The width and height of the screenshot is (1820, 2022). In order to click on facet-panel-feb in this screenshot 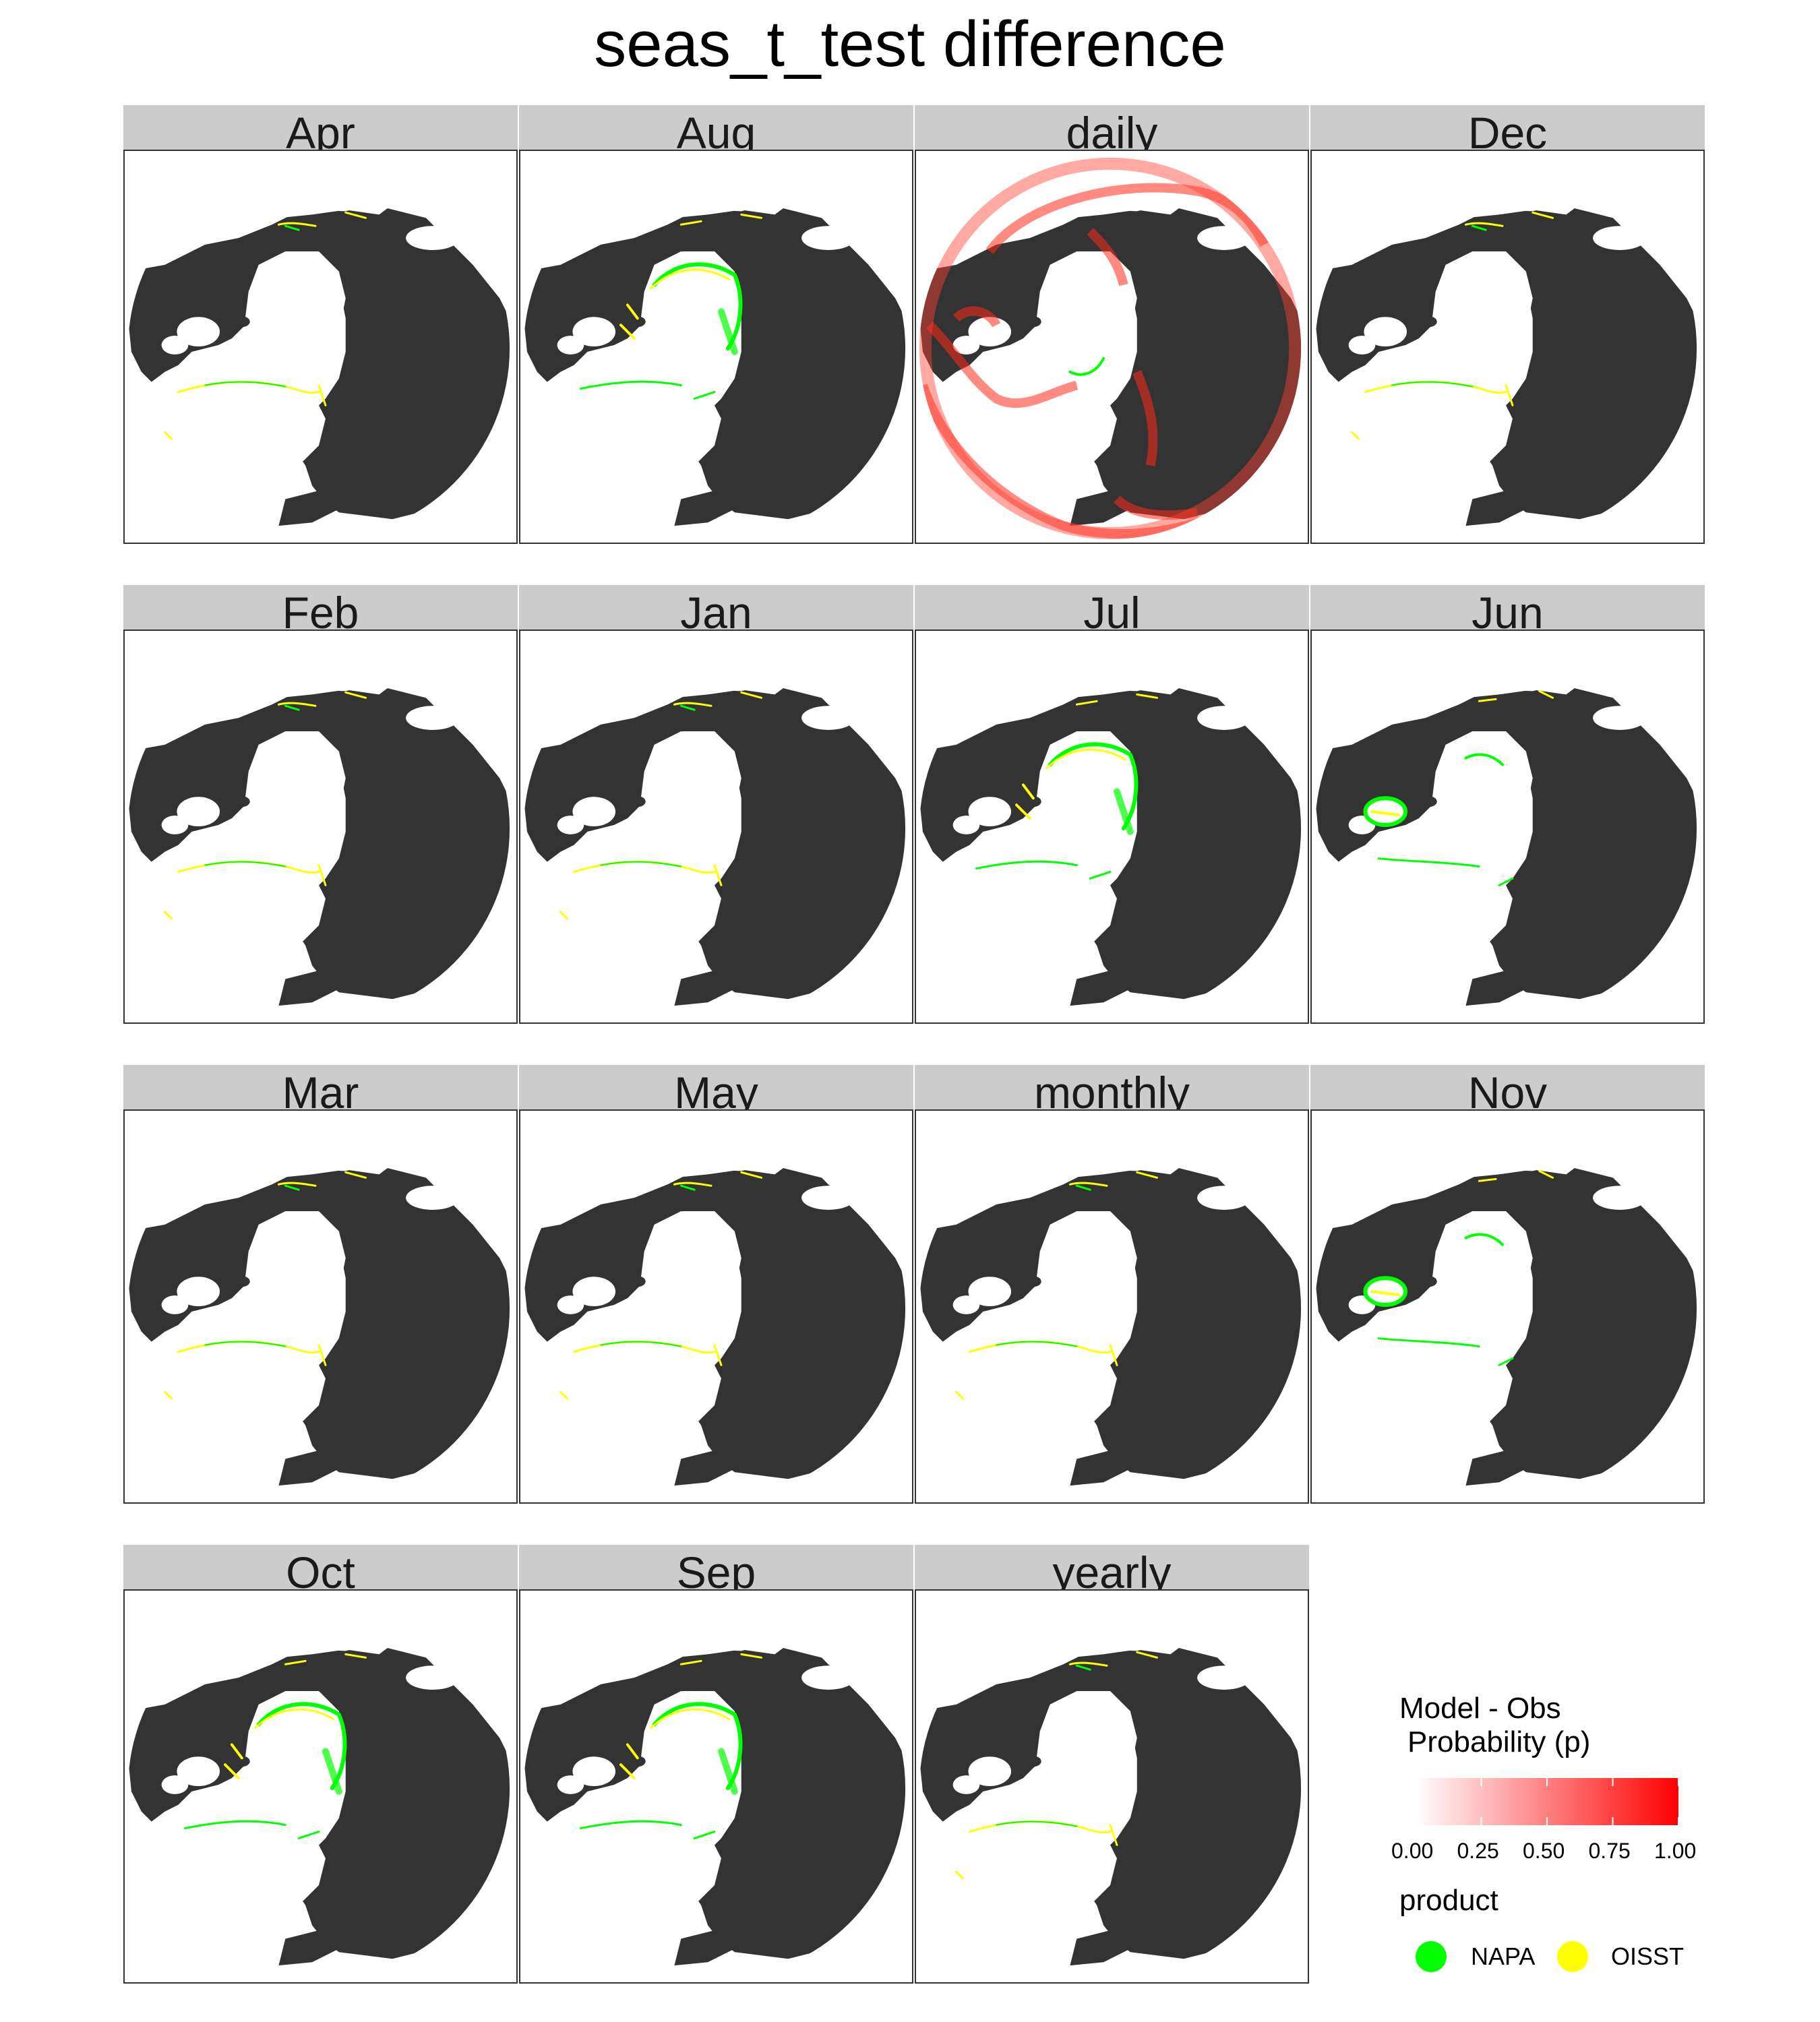, I will do `click(320, 827)`.